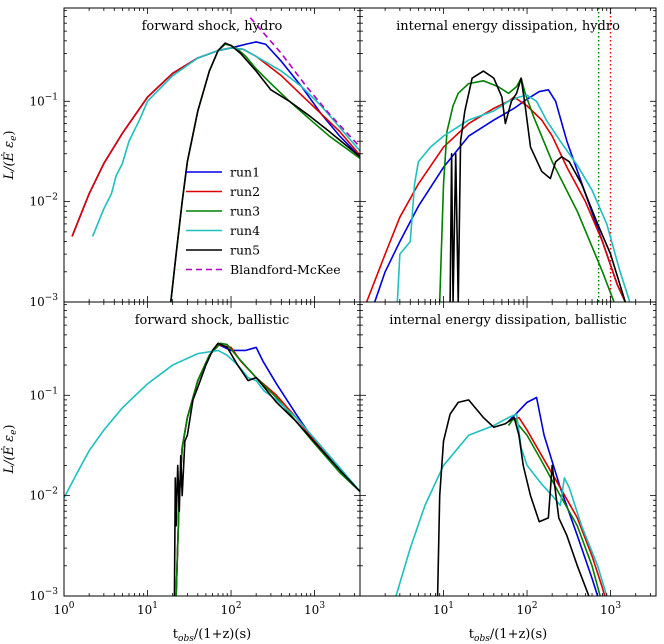 The height and width of the screenshot is (644, 664). I want to click on legend-label-run4: run4, so click(245, 230).